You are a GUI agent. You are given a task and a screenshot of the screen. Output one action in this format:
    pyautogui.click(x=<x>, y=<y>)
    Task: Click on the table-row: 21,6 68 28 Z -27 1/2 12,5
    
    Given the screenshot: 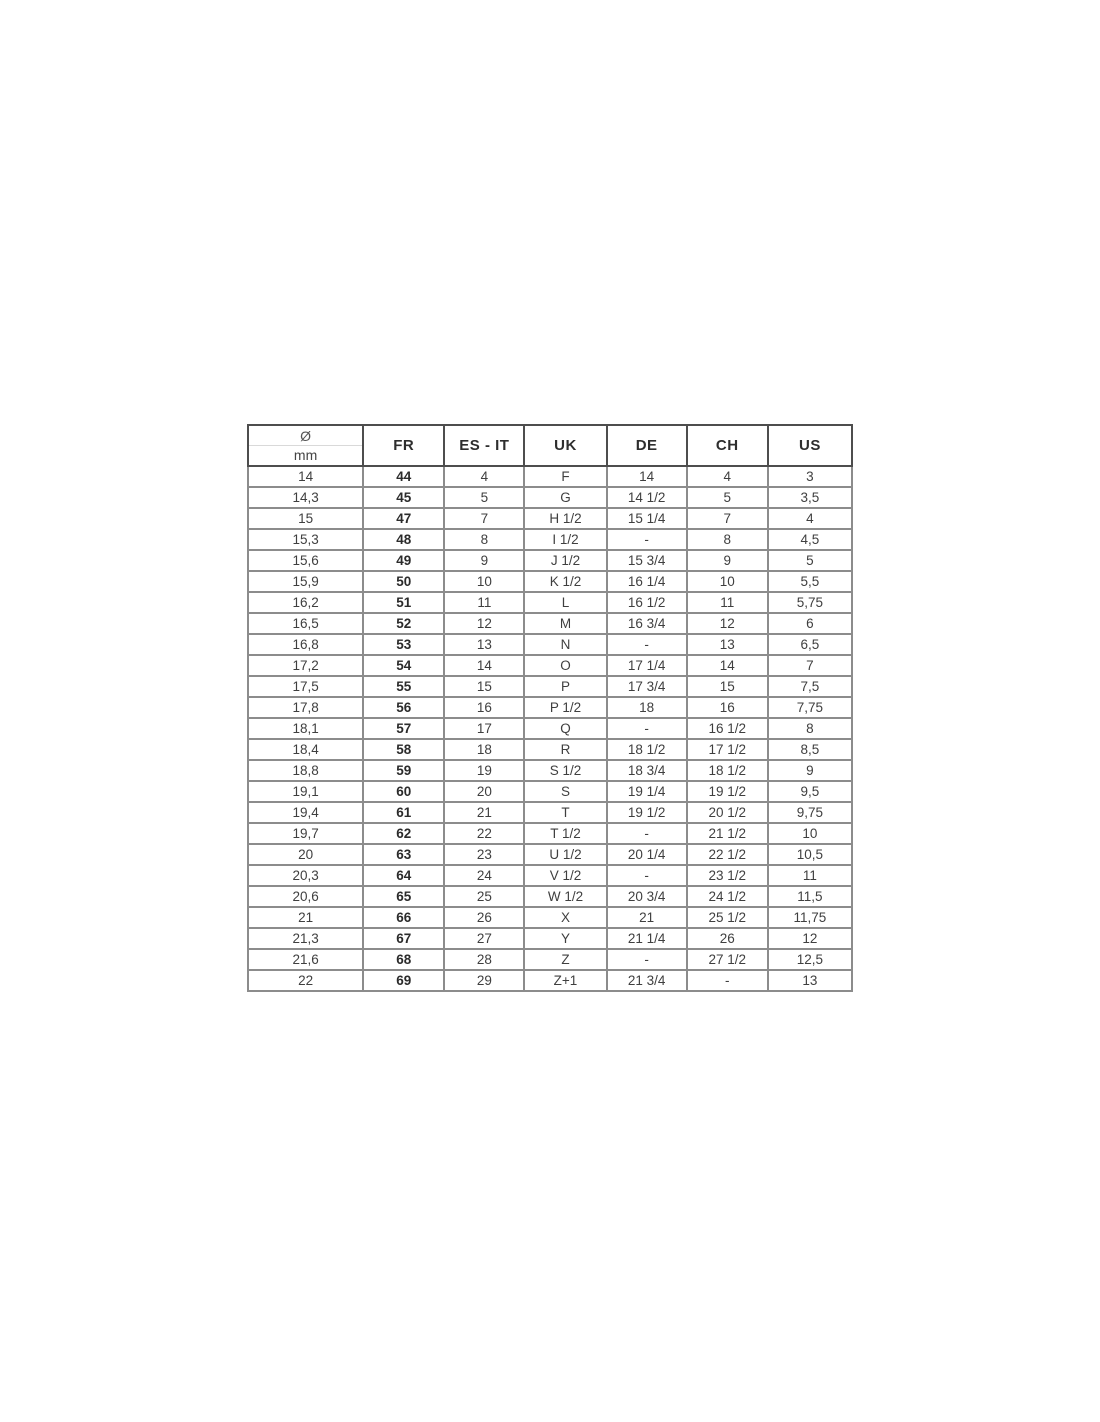 What is the action you would take?
    pyautogui.click(x=550, y=959)
    